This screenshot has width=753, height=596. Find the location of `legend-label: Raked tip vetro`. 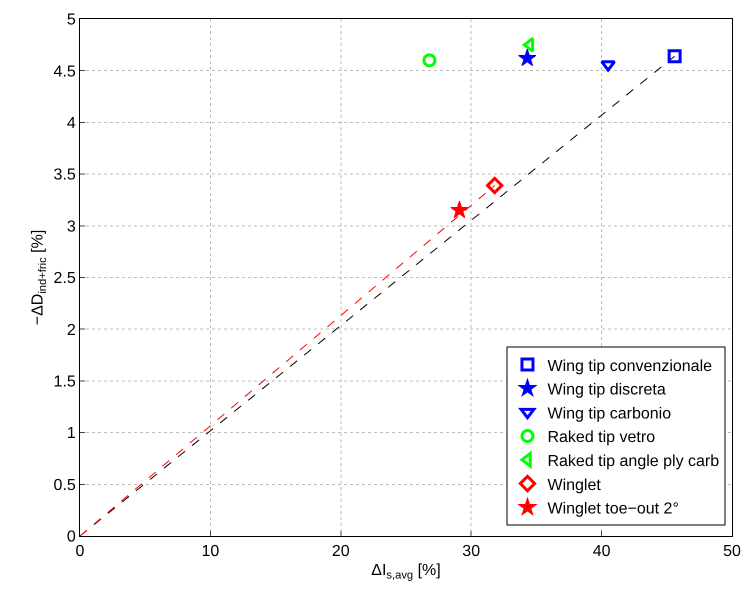

legend-label: Raked tip vetro is located at coordinates (601, 437).